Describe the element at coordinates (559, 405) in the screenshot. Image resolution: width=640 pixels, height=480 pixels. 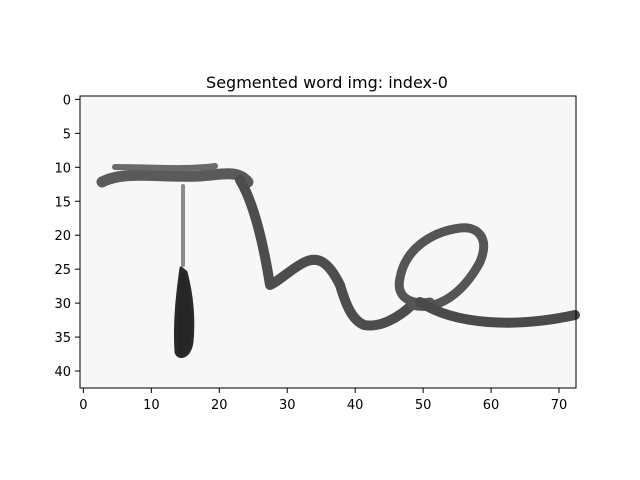
I see `x-tick-label: 70` at that location.